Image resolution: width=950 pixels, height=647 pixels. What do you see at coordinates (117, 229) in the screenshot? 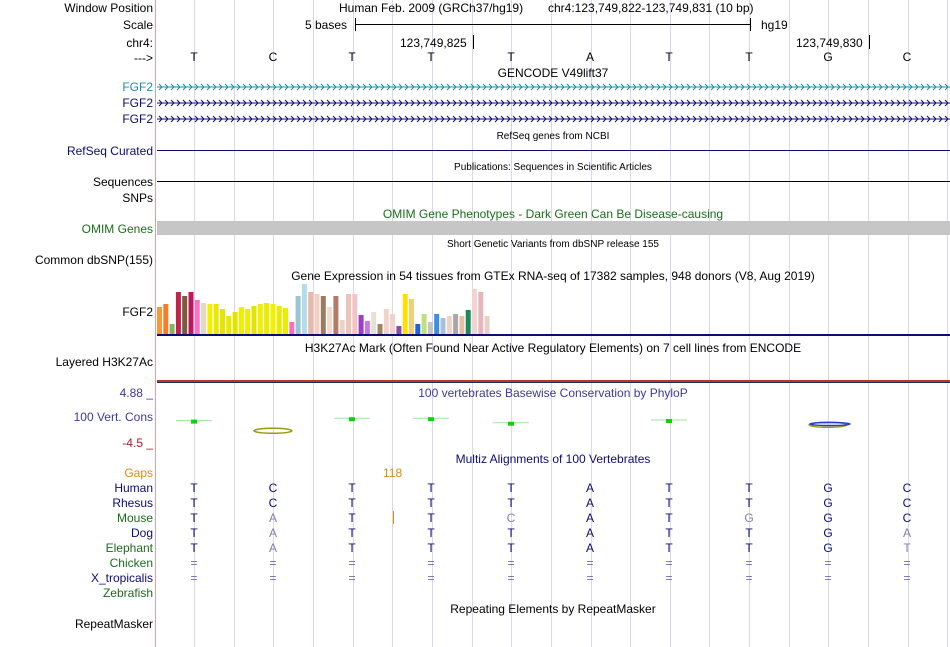
I see `omim-track-label: OMIM Genes` at bounding box center [117, 229].